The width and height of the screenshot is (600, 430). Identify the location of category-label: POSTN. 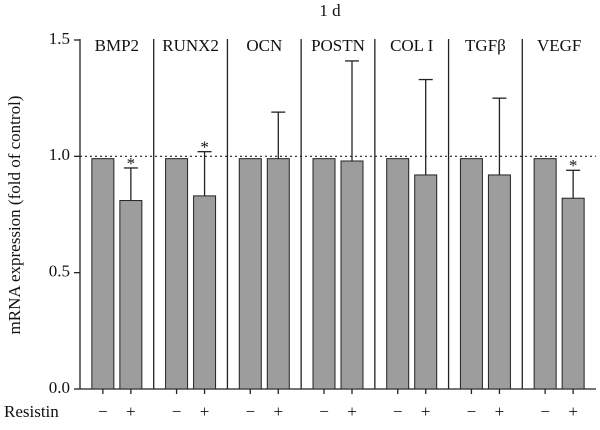
(338, 45).